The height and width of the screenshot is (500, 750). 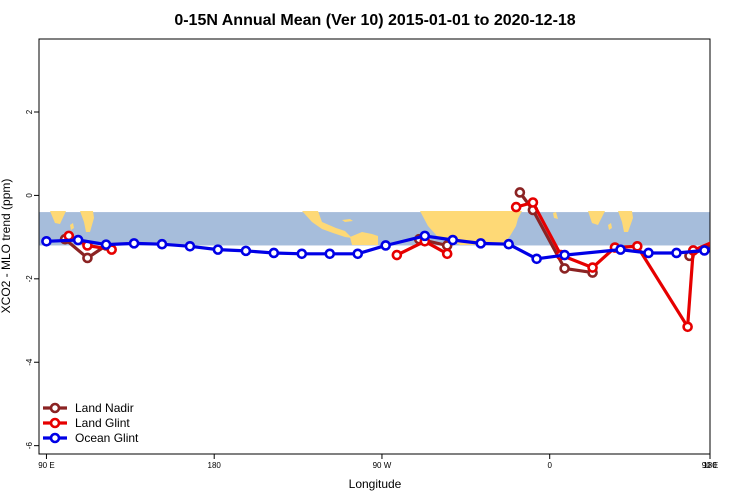 What do you see at coordinates (29, 111) in the screenshot?
I see `y-tick-label: 2` at bounding box center [29, 111].